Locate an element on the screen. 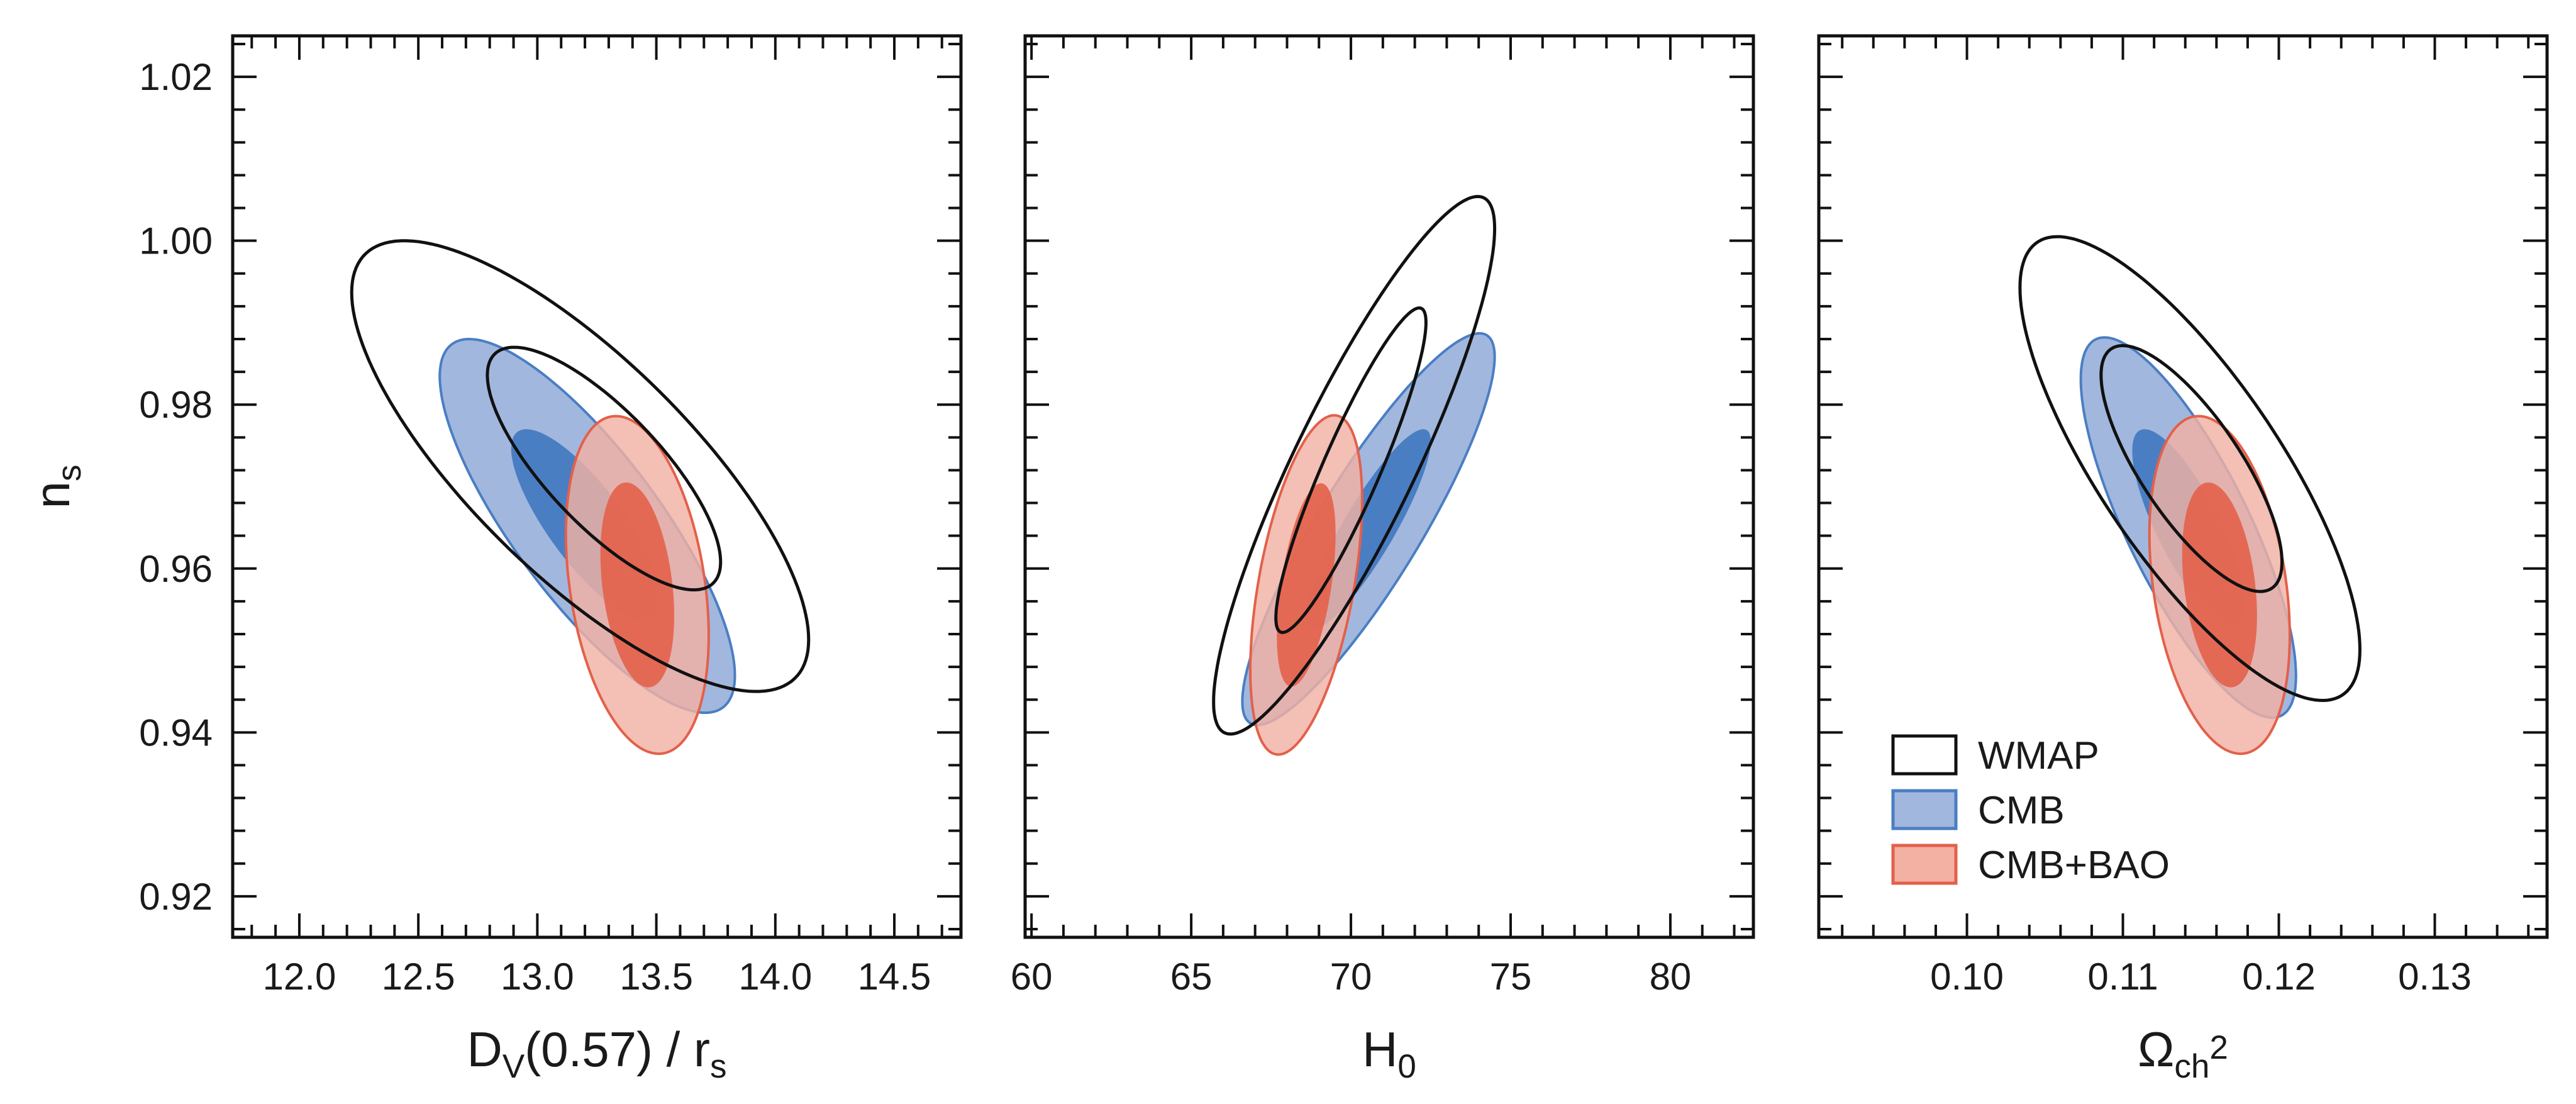  legend-item-cmb-bao: CMB+BAO is located at coordinates (2030, 865).